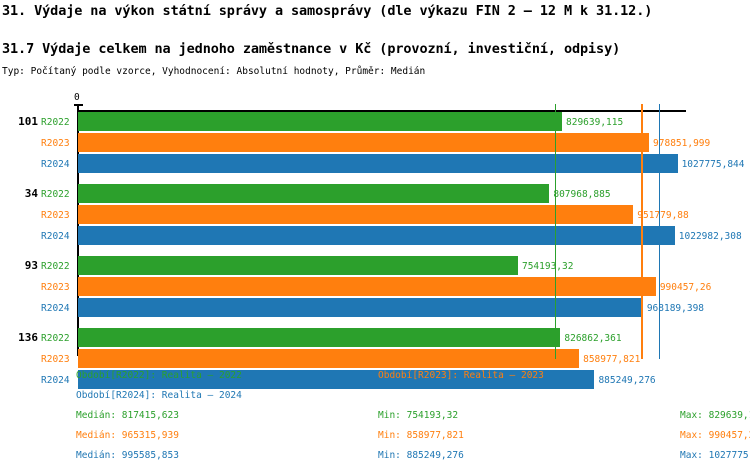 The height and width of the screenshot is (474, 750). Describe the element at coordinates (31, 193) in the screenshot. I see `group-label: 34` at that location.